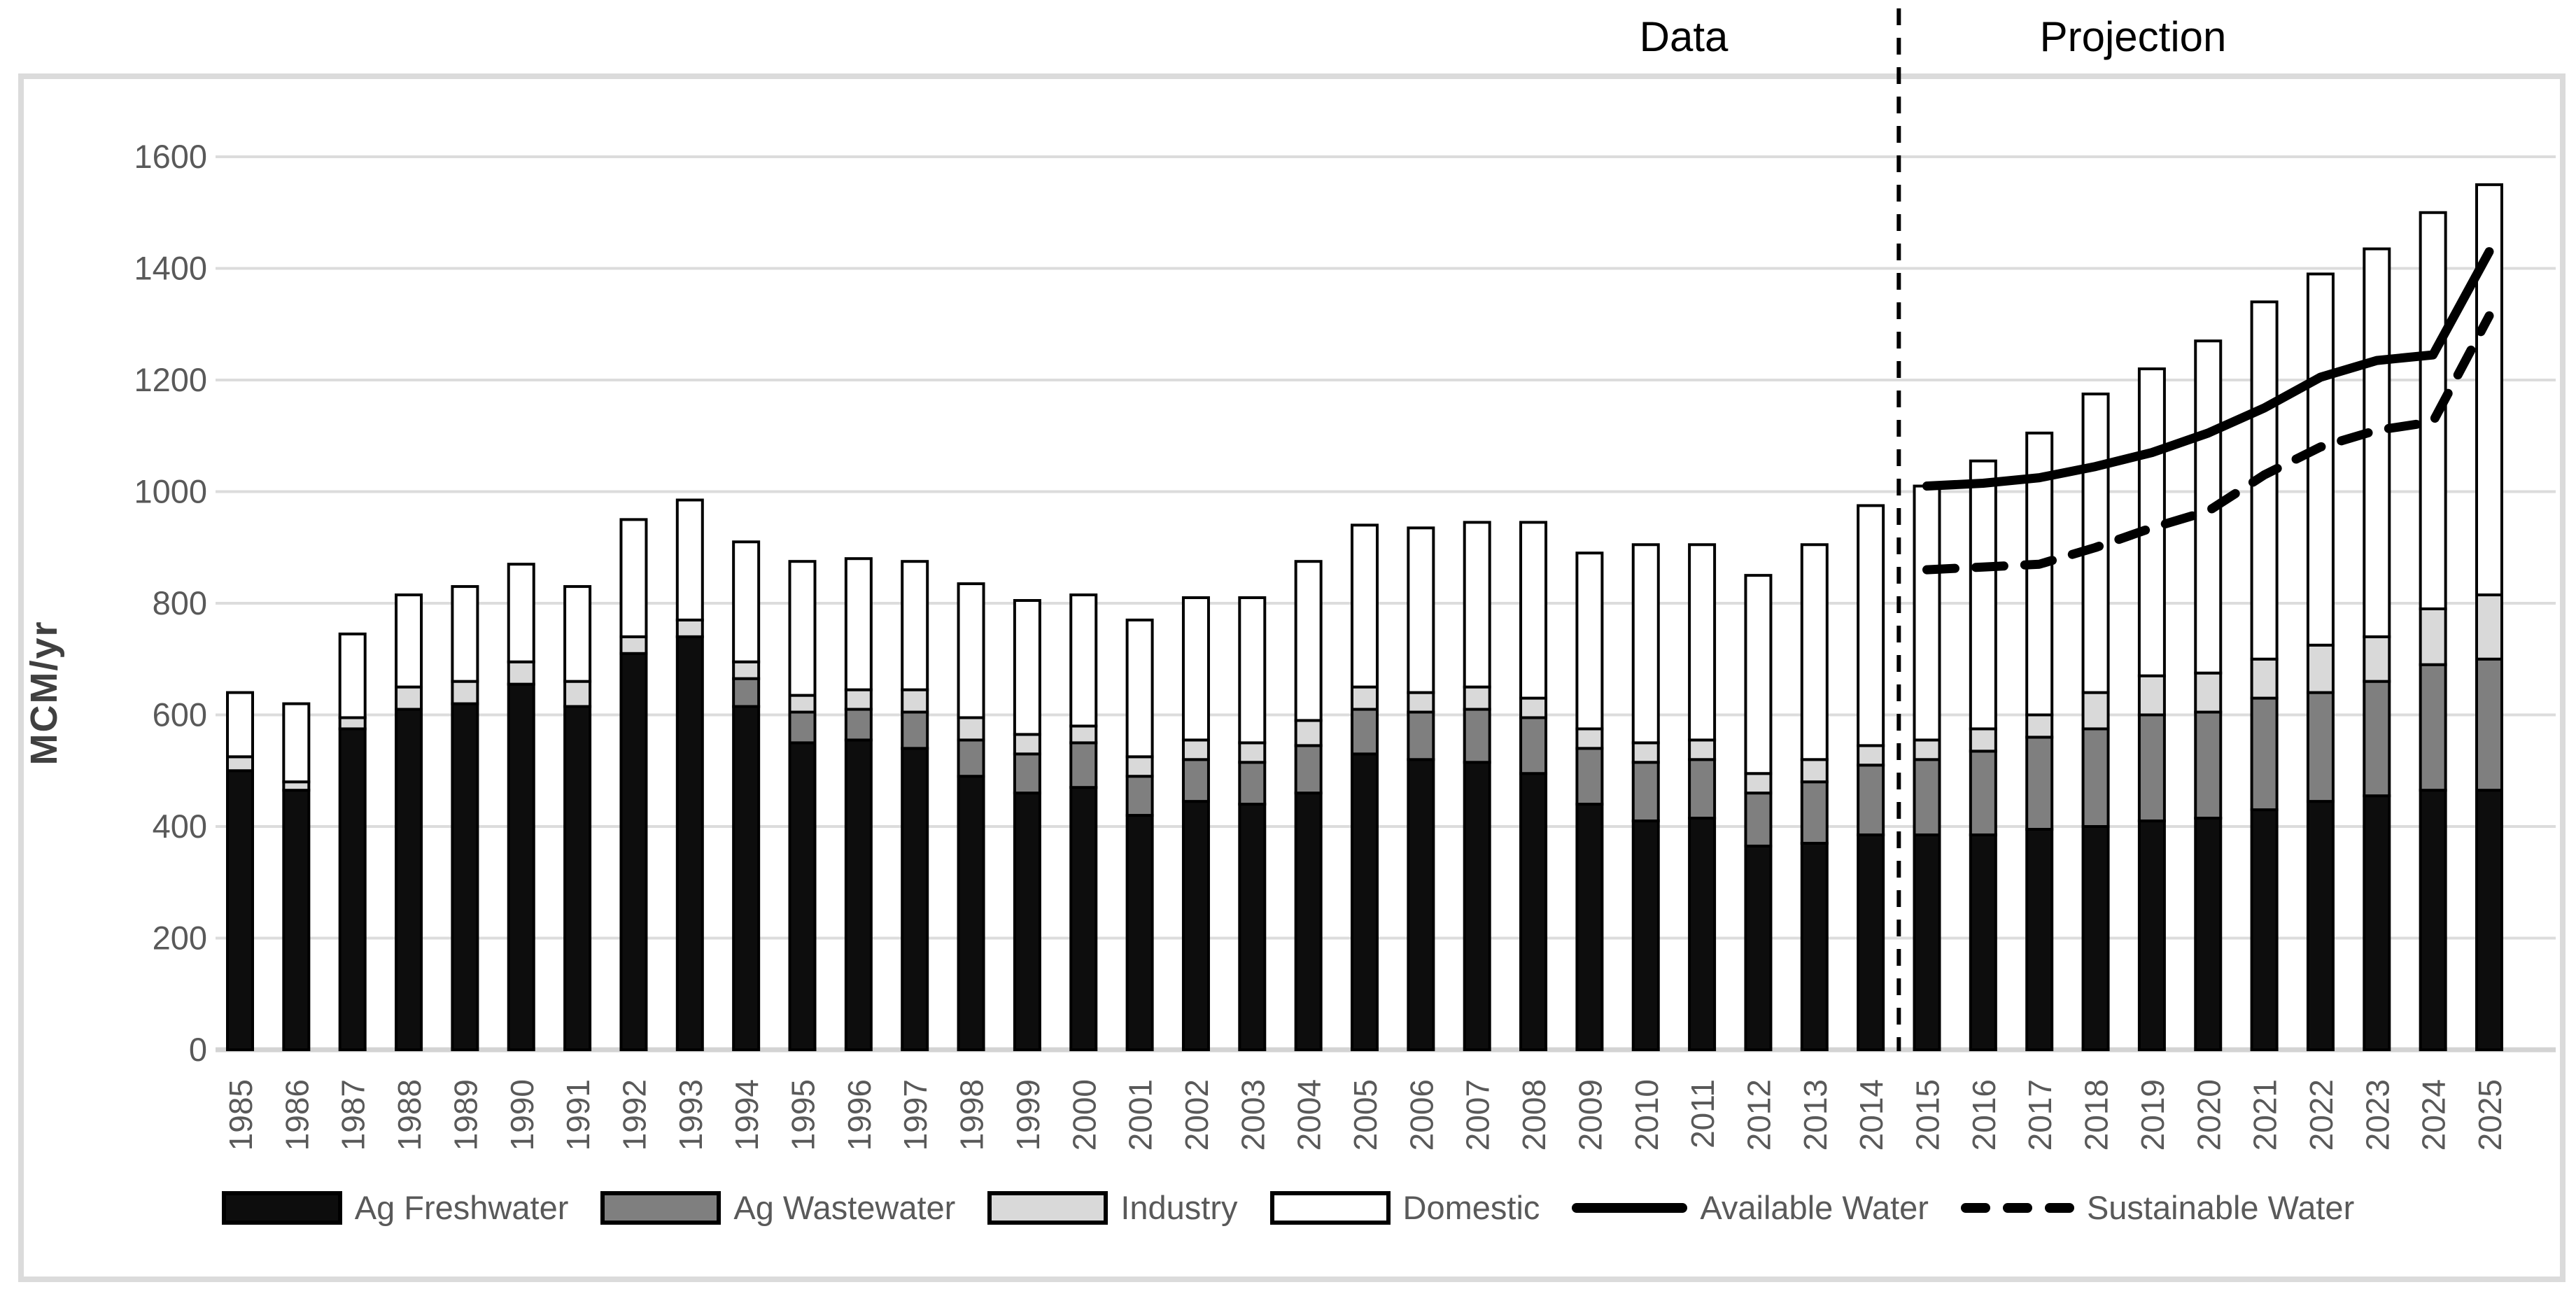 The width and height of the screenshot is (2576, 1294). Describe the element at coordinates (2096, 1115) in the screenshot. I see `svg-text: 2018` at that location.